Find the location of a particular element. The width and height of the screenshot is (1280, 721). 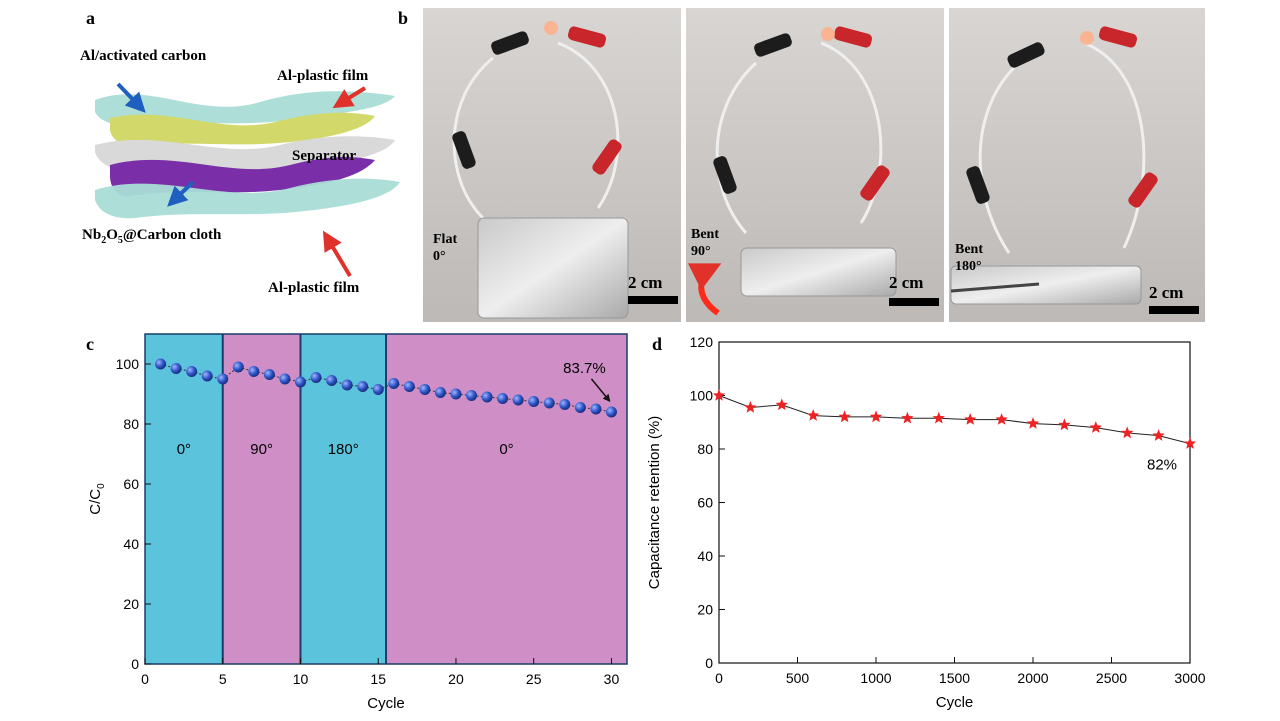

chart-c-ytick-label: 20 is located at coordinates (131, 604).